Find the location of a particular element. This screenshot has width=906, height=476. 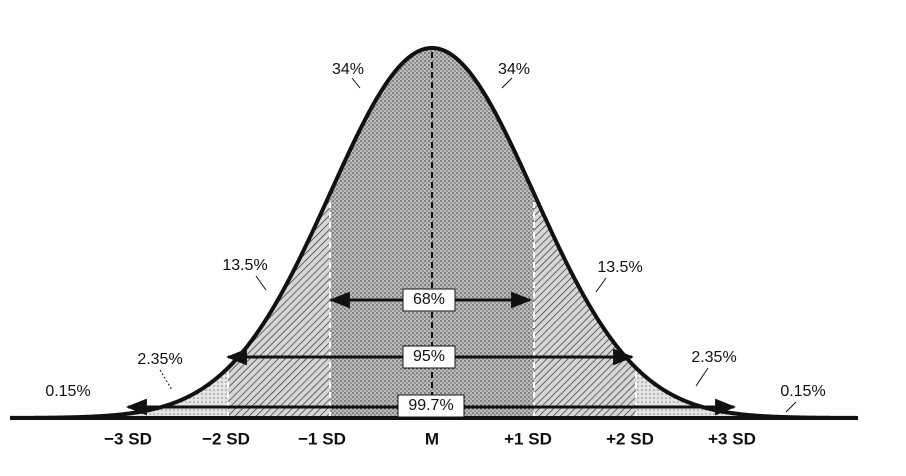

range-label: 68% is located at coordinates (429, 299).